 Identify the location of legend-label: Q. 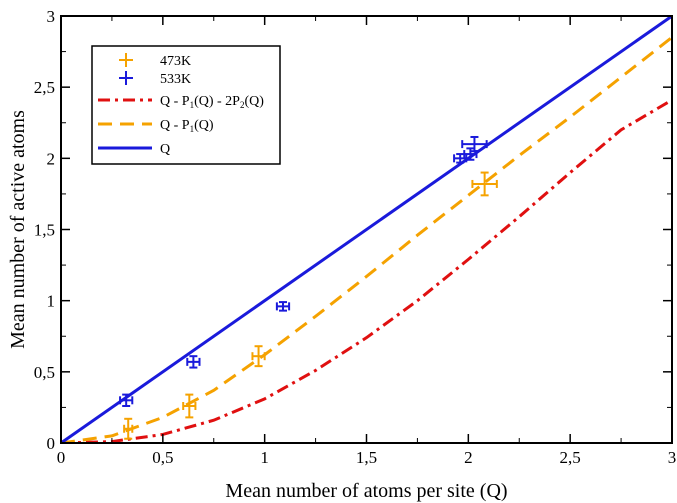
(165, 149).